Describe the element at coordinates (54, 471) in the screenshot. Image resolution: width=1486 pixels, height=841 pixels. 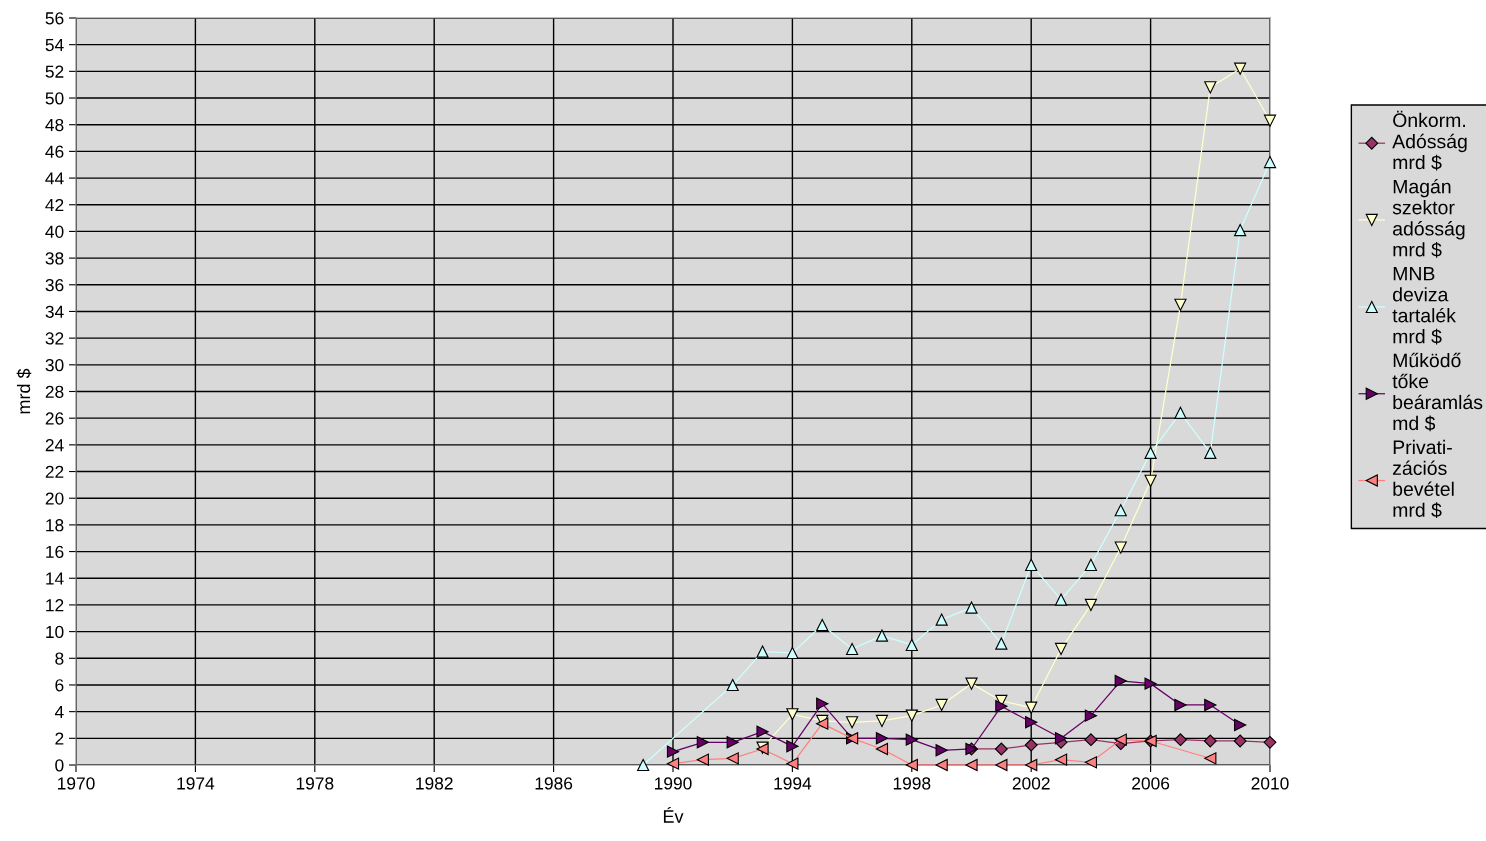
I see `y-tick-label: 22` at that location.